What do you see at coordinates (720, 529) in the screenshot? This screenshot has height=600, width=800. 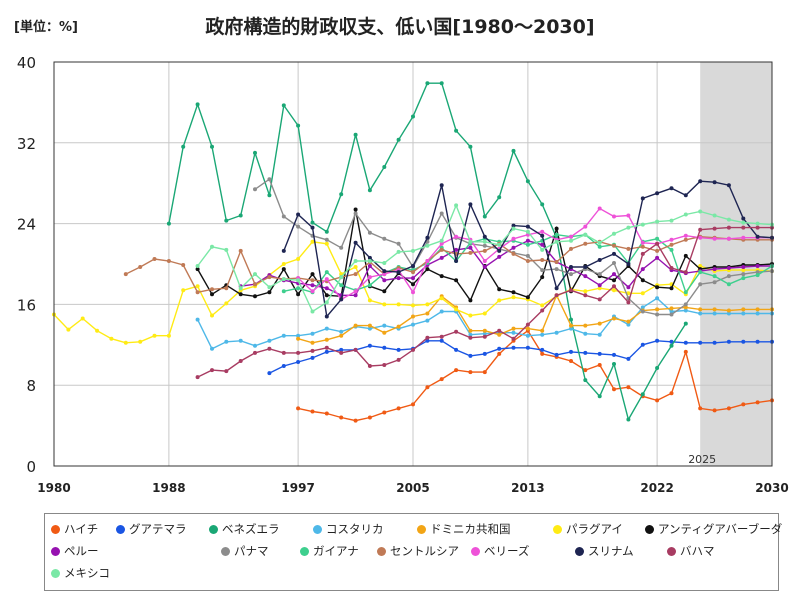 I see `legend-label: アンティグアバーブーダ` at bounding box center [720, 529].